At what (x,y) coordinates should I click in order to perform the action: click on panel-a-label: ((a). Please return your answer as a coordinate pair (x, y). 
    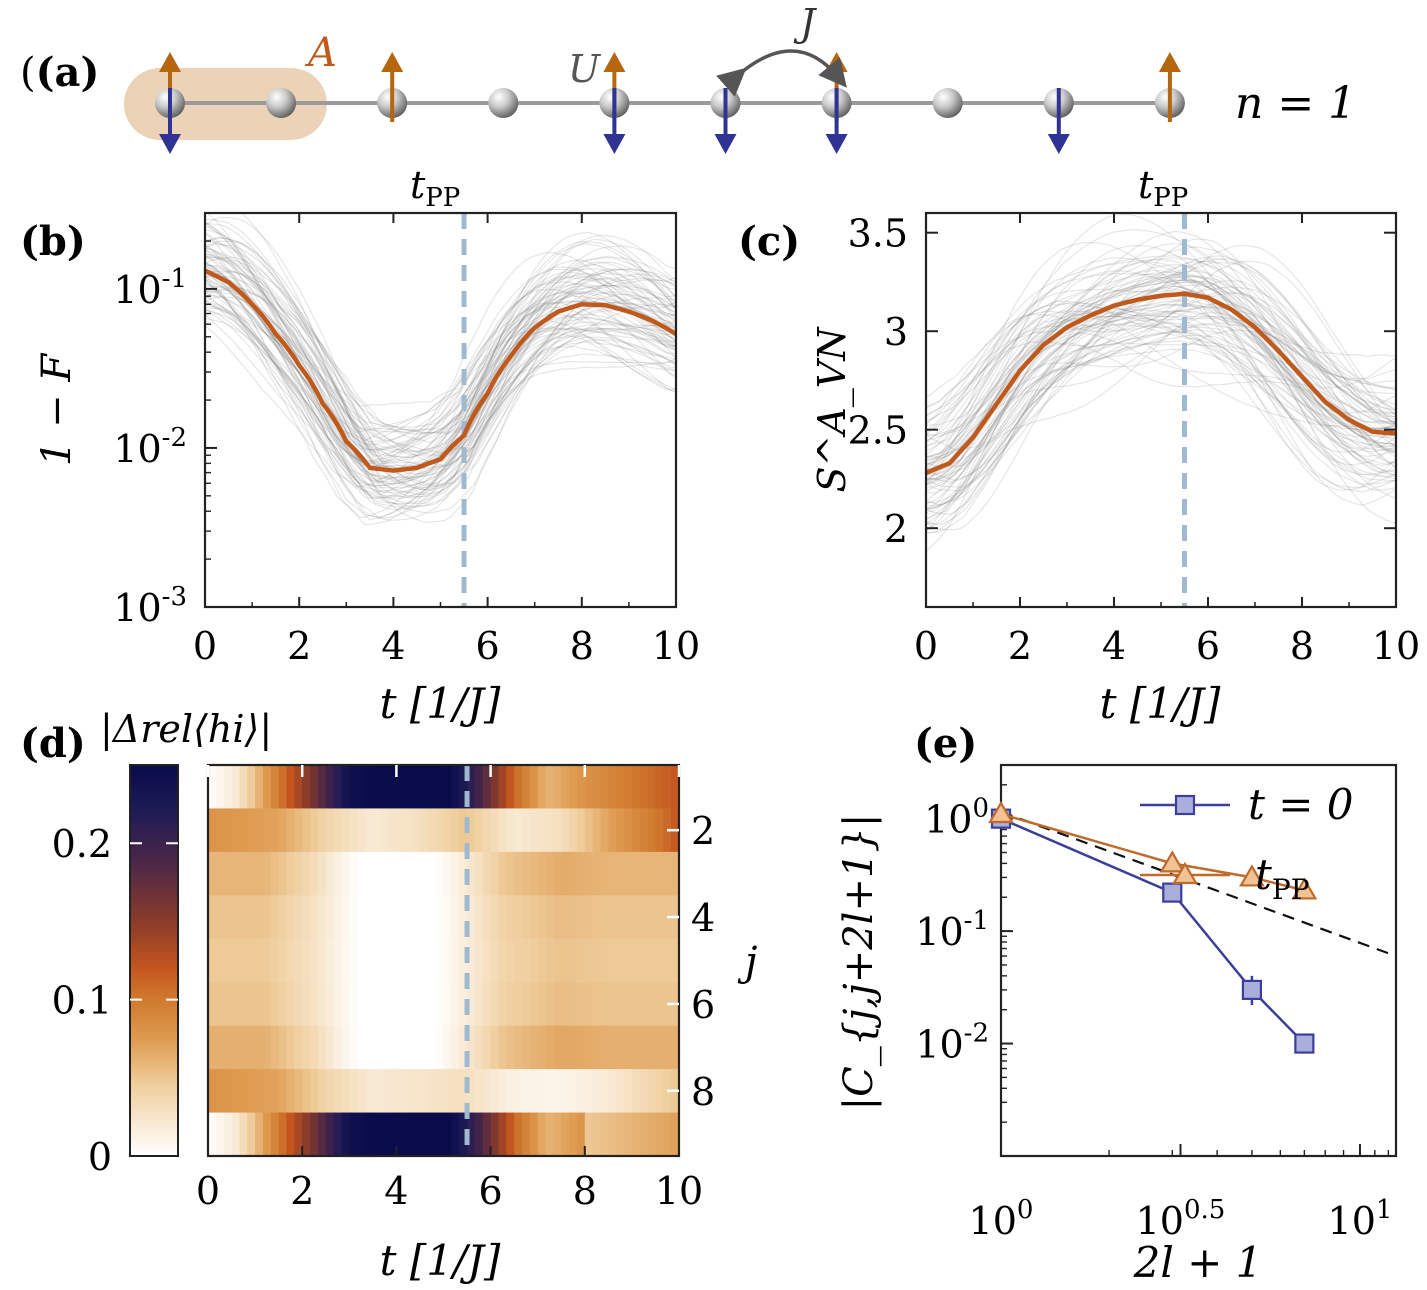
    Looking at the image, I should click on (59, 72).